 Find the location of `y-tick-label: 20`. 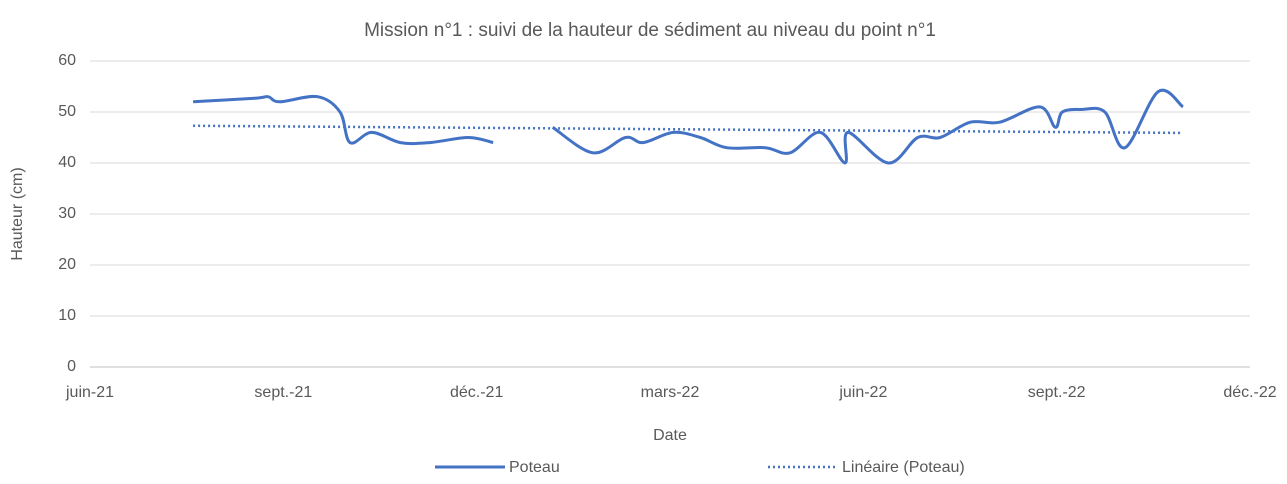

y-tick-label: 20 is located at coordinates (67, 264).